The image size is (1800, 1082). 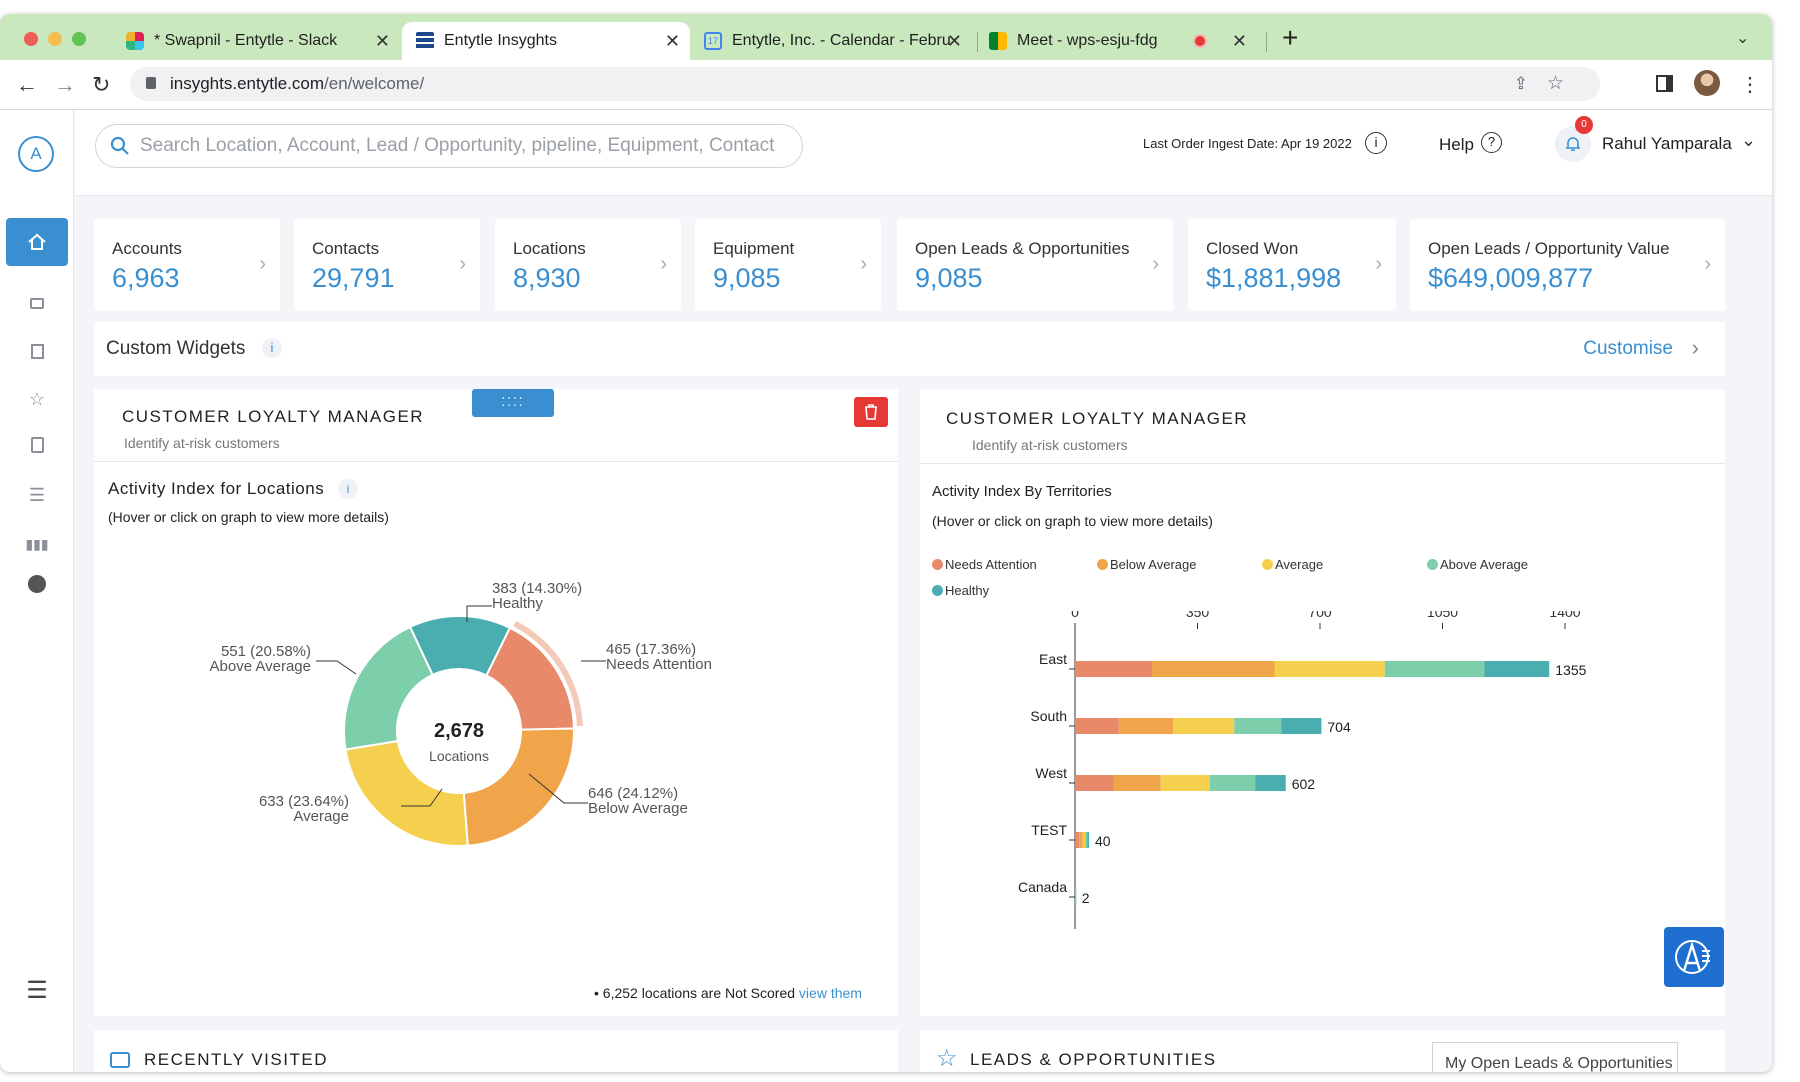 What do you see at coordinates (1555, 83) in the screenshot?
I see `bookmark-star-icon: ☆` at bounding box center [1555, 83].